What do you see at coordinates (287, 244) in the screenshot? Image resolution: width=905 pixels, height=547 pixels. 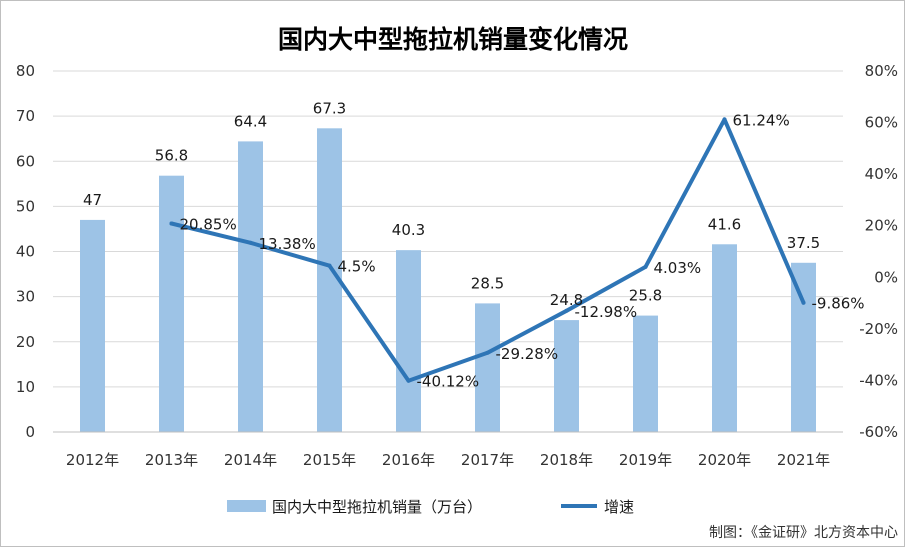 I see `growth-value-label: 13.38%` at bounding box center [287, 244].